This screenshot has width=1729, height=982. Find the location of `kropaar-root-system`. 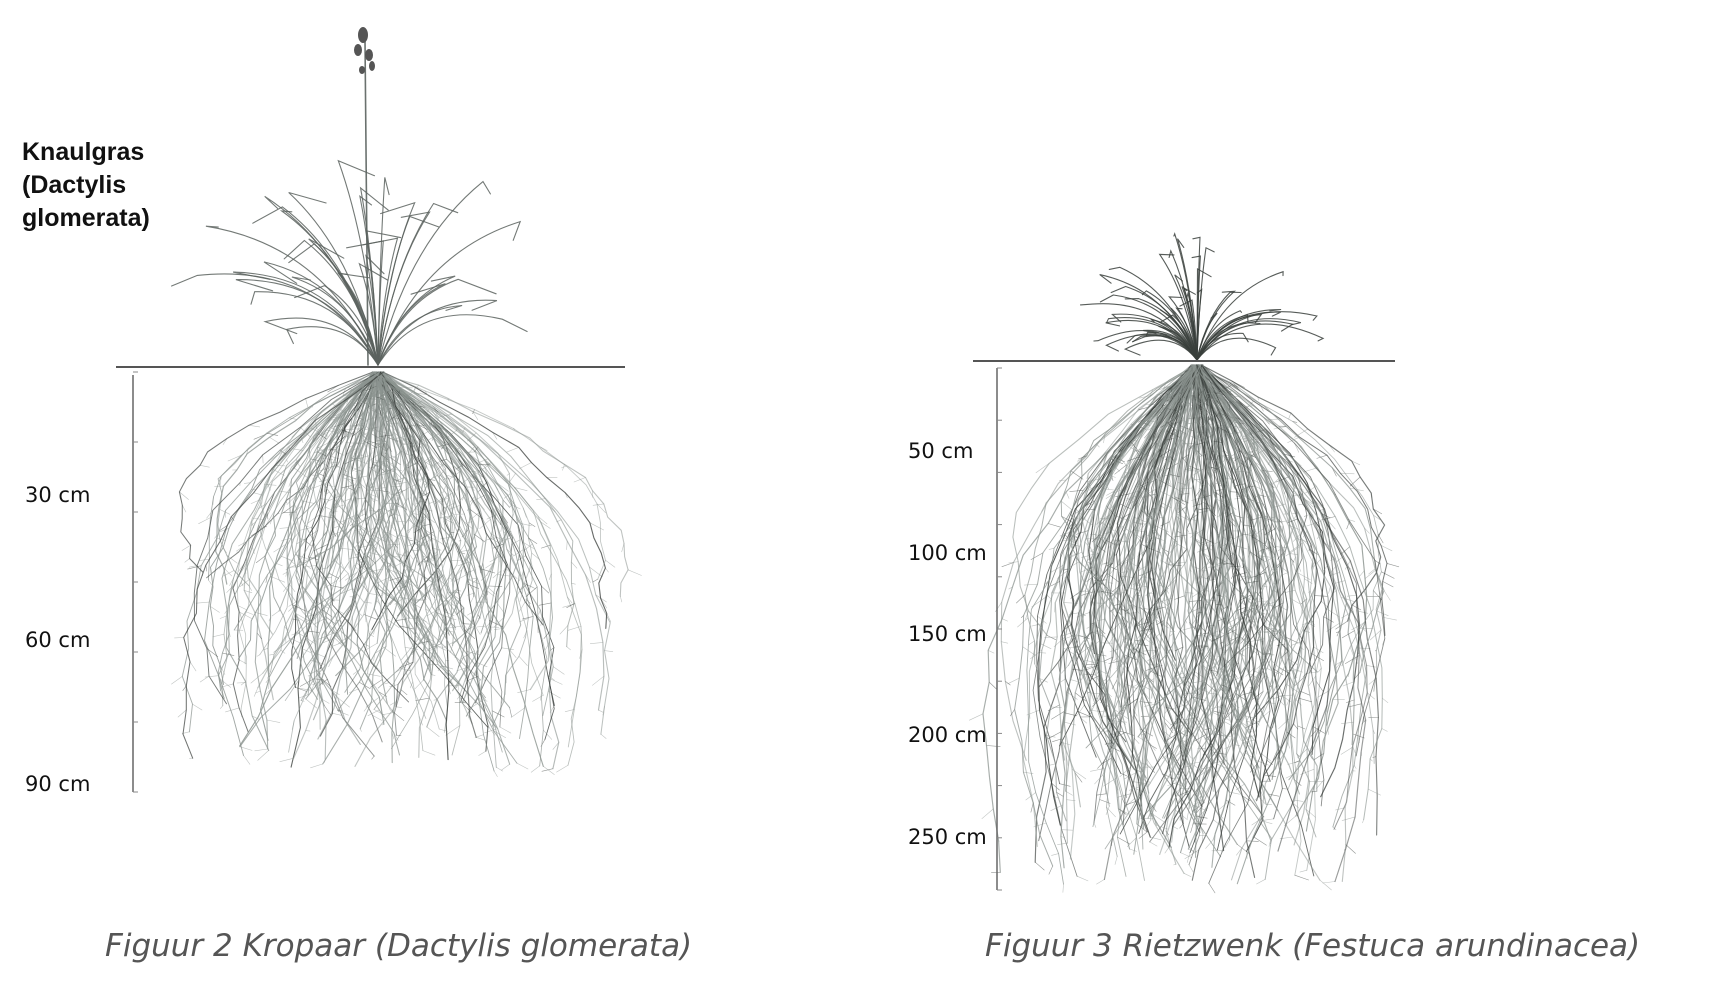

kropaar-root-system is located at coordinates (406, 574).